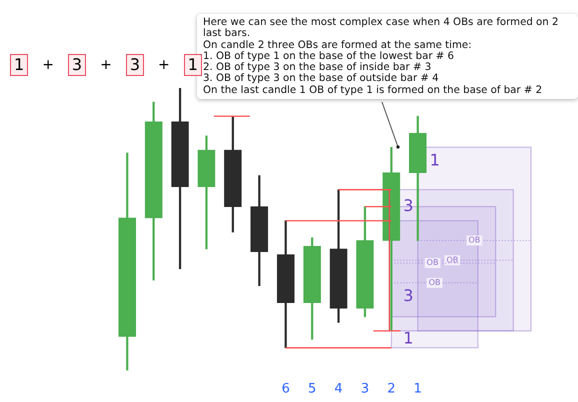  What do you see at coordinates (286, 389) in the screenshot?
I see `x-tick-label: 6` at bounding box center [286, 389].